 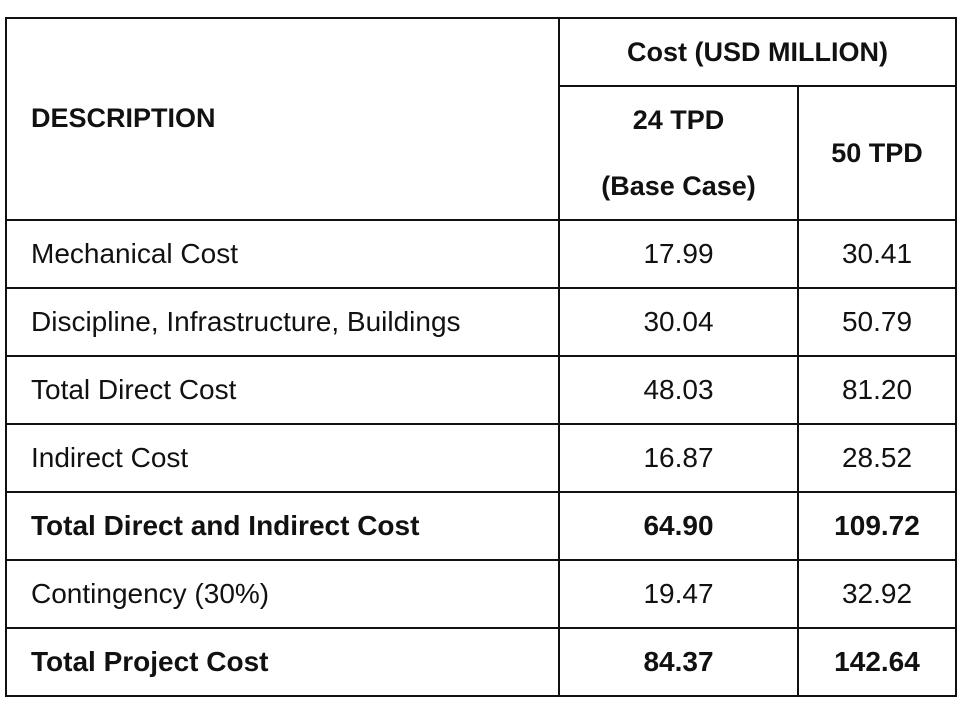 I want to click on col-24tpd-line2: (Base Case), so click(x=678, y=186).